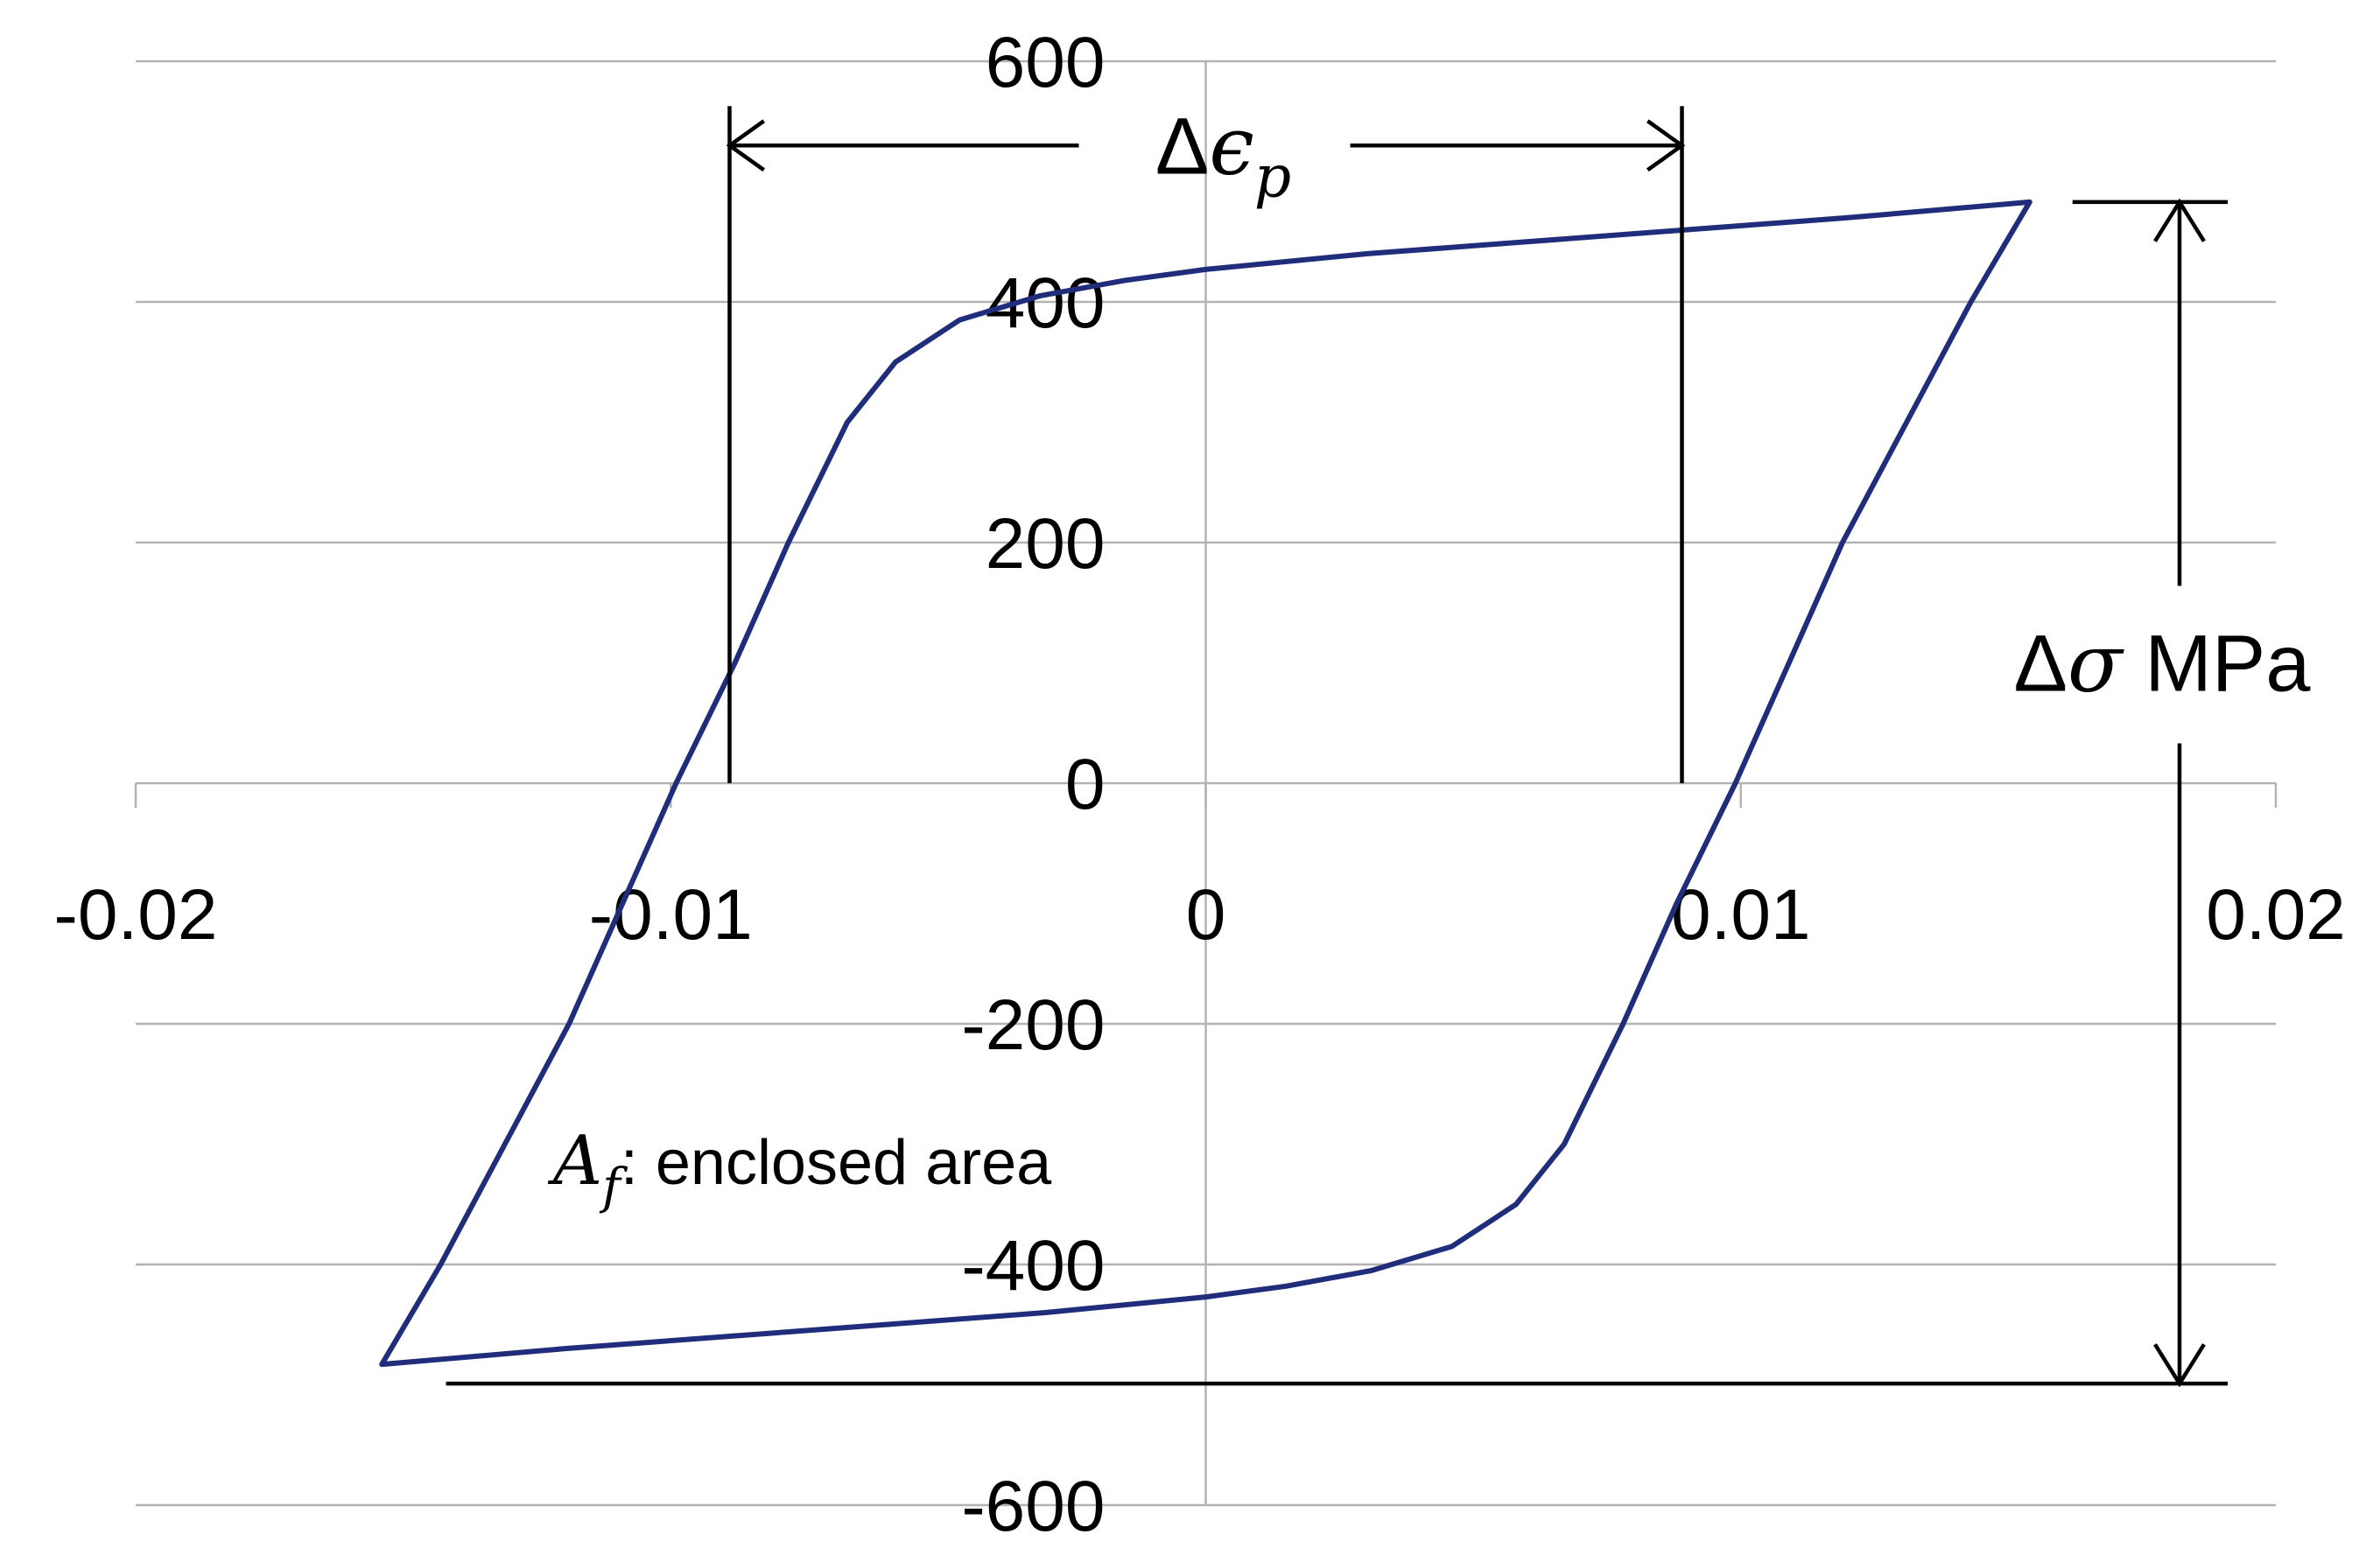  What do you see at coordinates (1033, 1266) in the screenshot?
I see `y-tick-label: -400` at bounding box center [1033, 1266].